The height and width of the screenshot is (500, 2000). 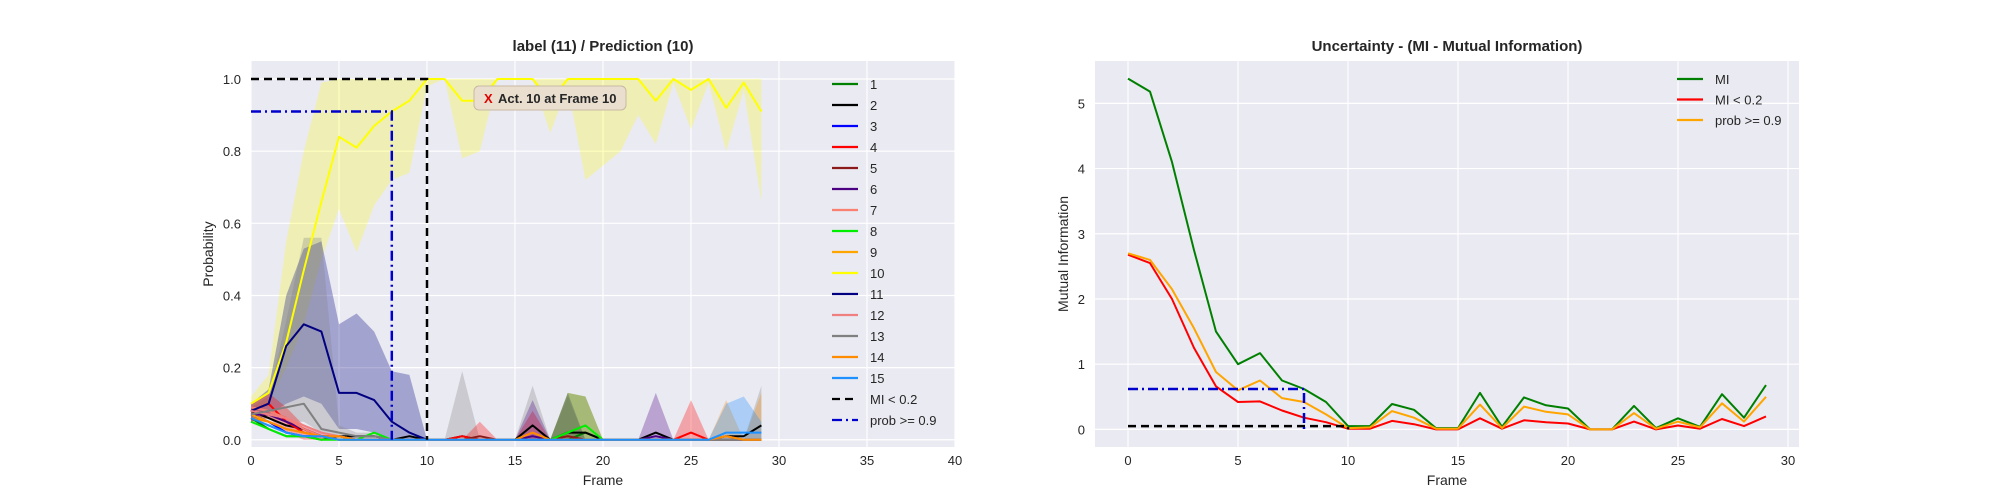 I want to click on y-tick-label: 4, so click(x=1081, y=169).